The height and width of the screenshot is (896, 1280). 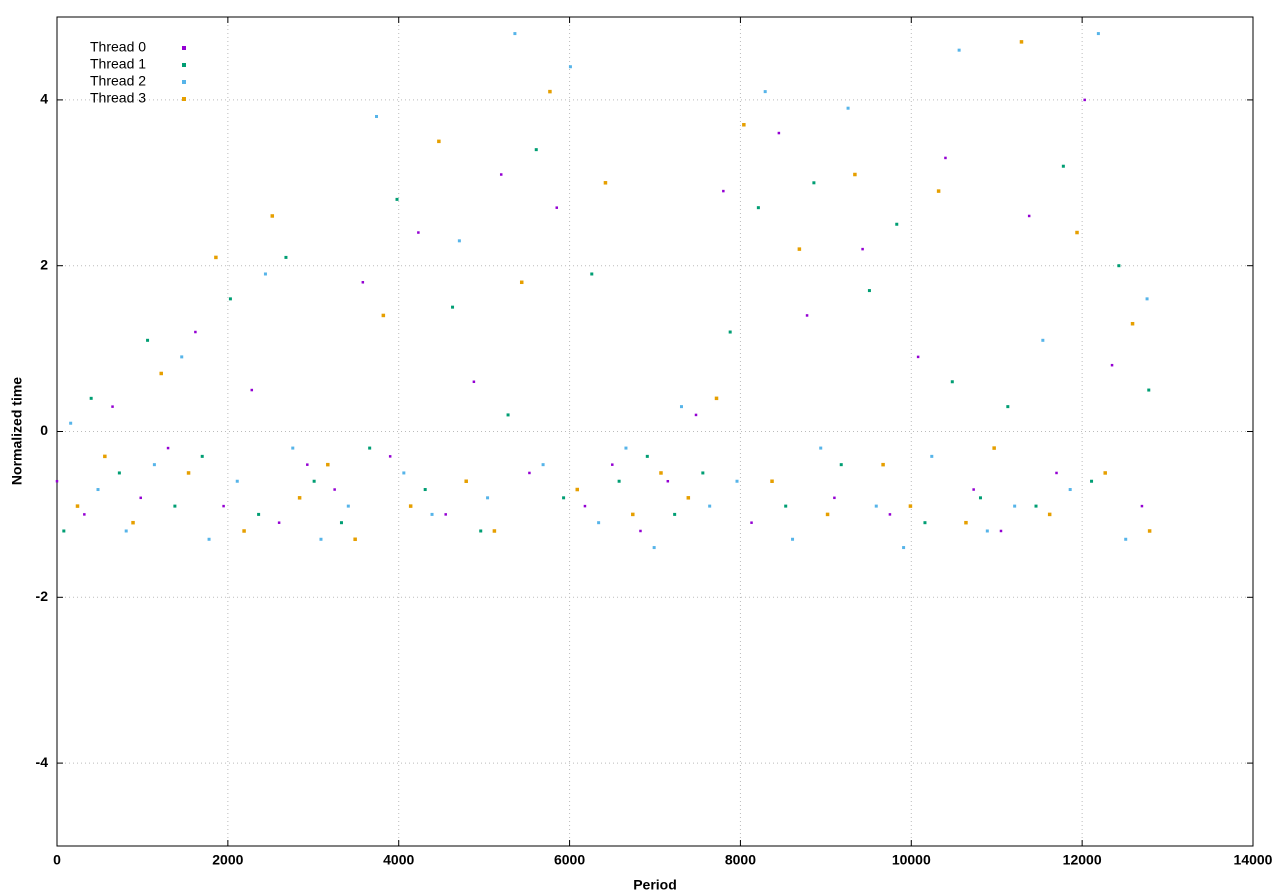 I want to click on x-axis-label: Period, so click(x=655, y=885).